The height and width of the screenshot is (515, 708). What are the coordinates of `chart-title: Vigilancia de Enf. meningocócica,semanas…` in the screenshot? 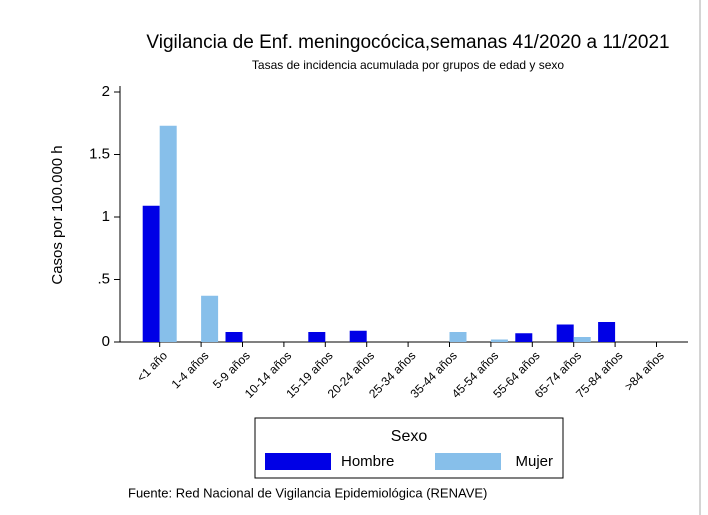 It's located at (407, 42).